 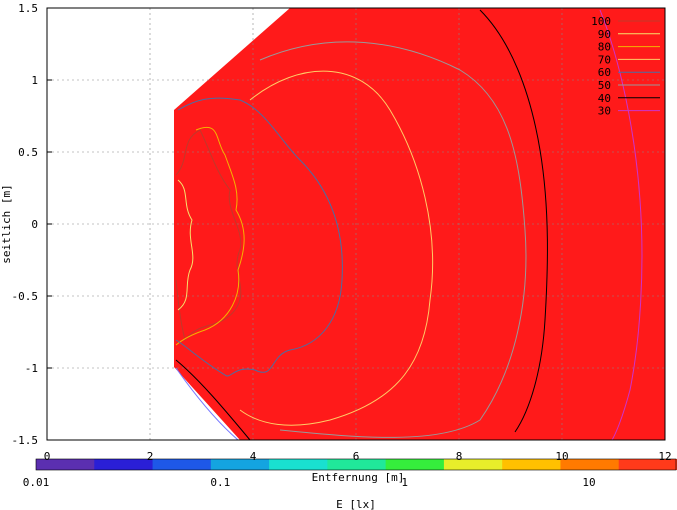 I want to click on x-tick-label: 6, so click(x=356, y=456).